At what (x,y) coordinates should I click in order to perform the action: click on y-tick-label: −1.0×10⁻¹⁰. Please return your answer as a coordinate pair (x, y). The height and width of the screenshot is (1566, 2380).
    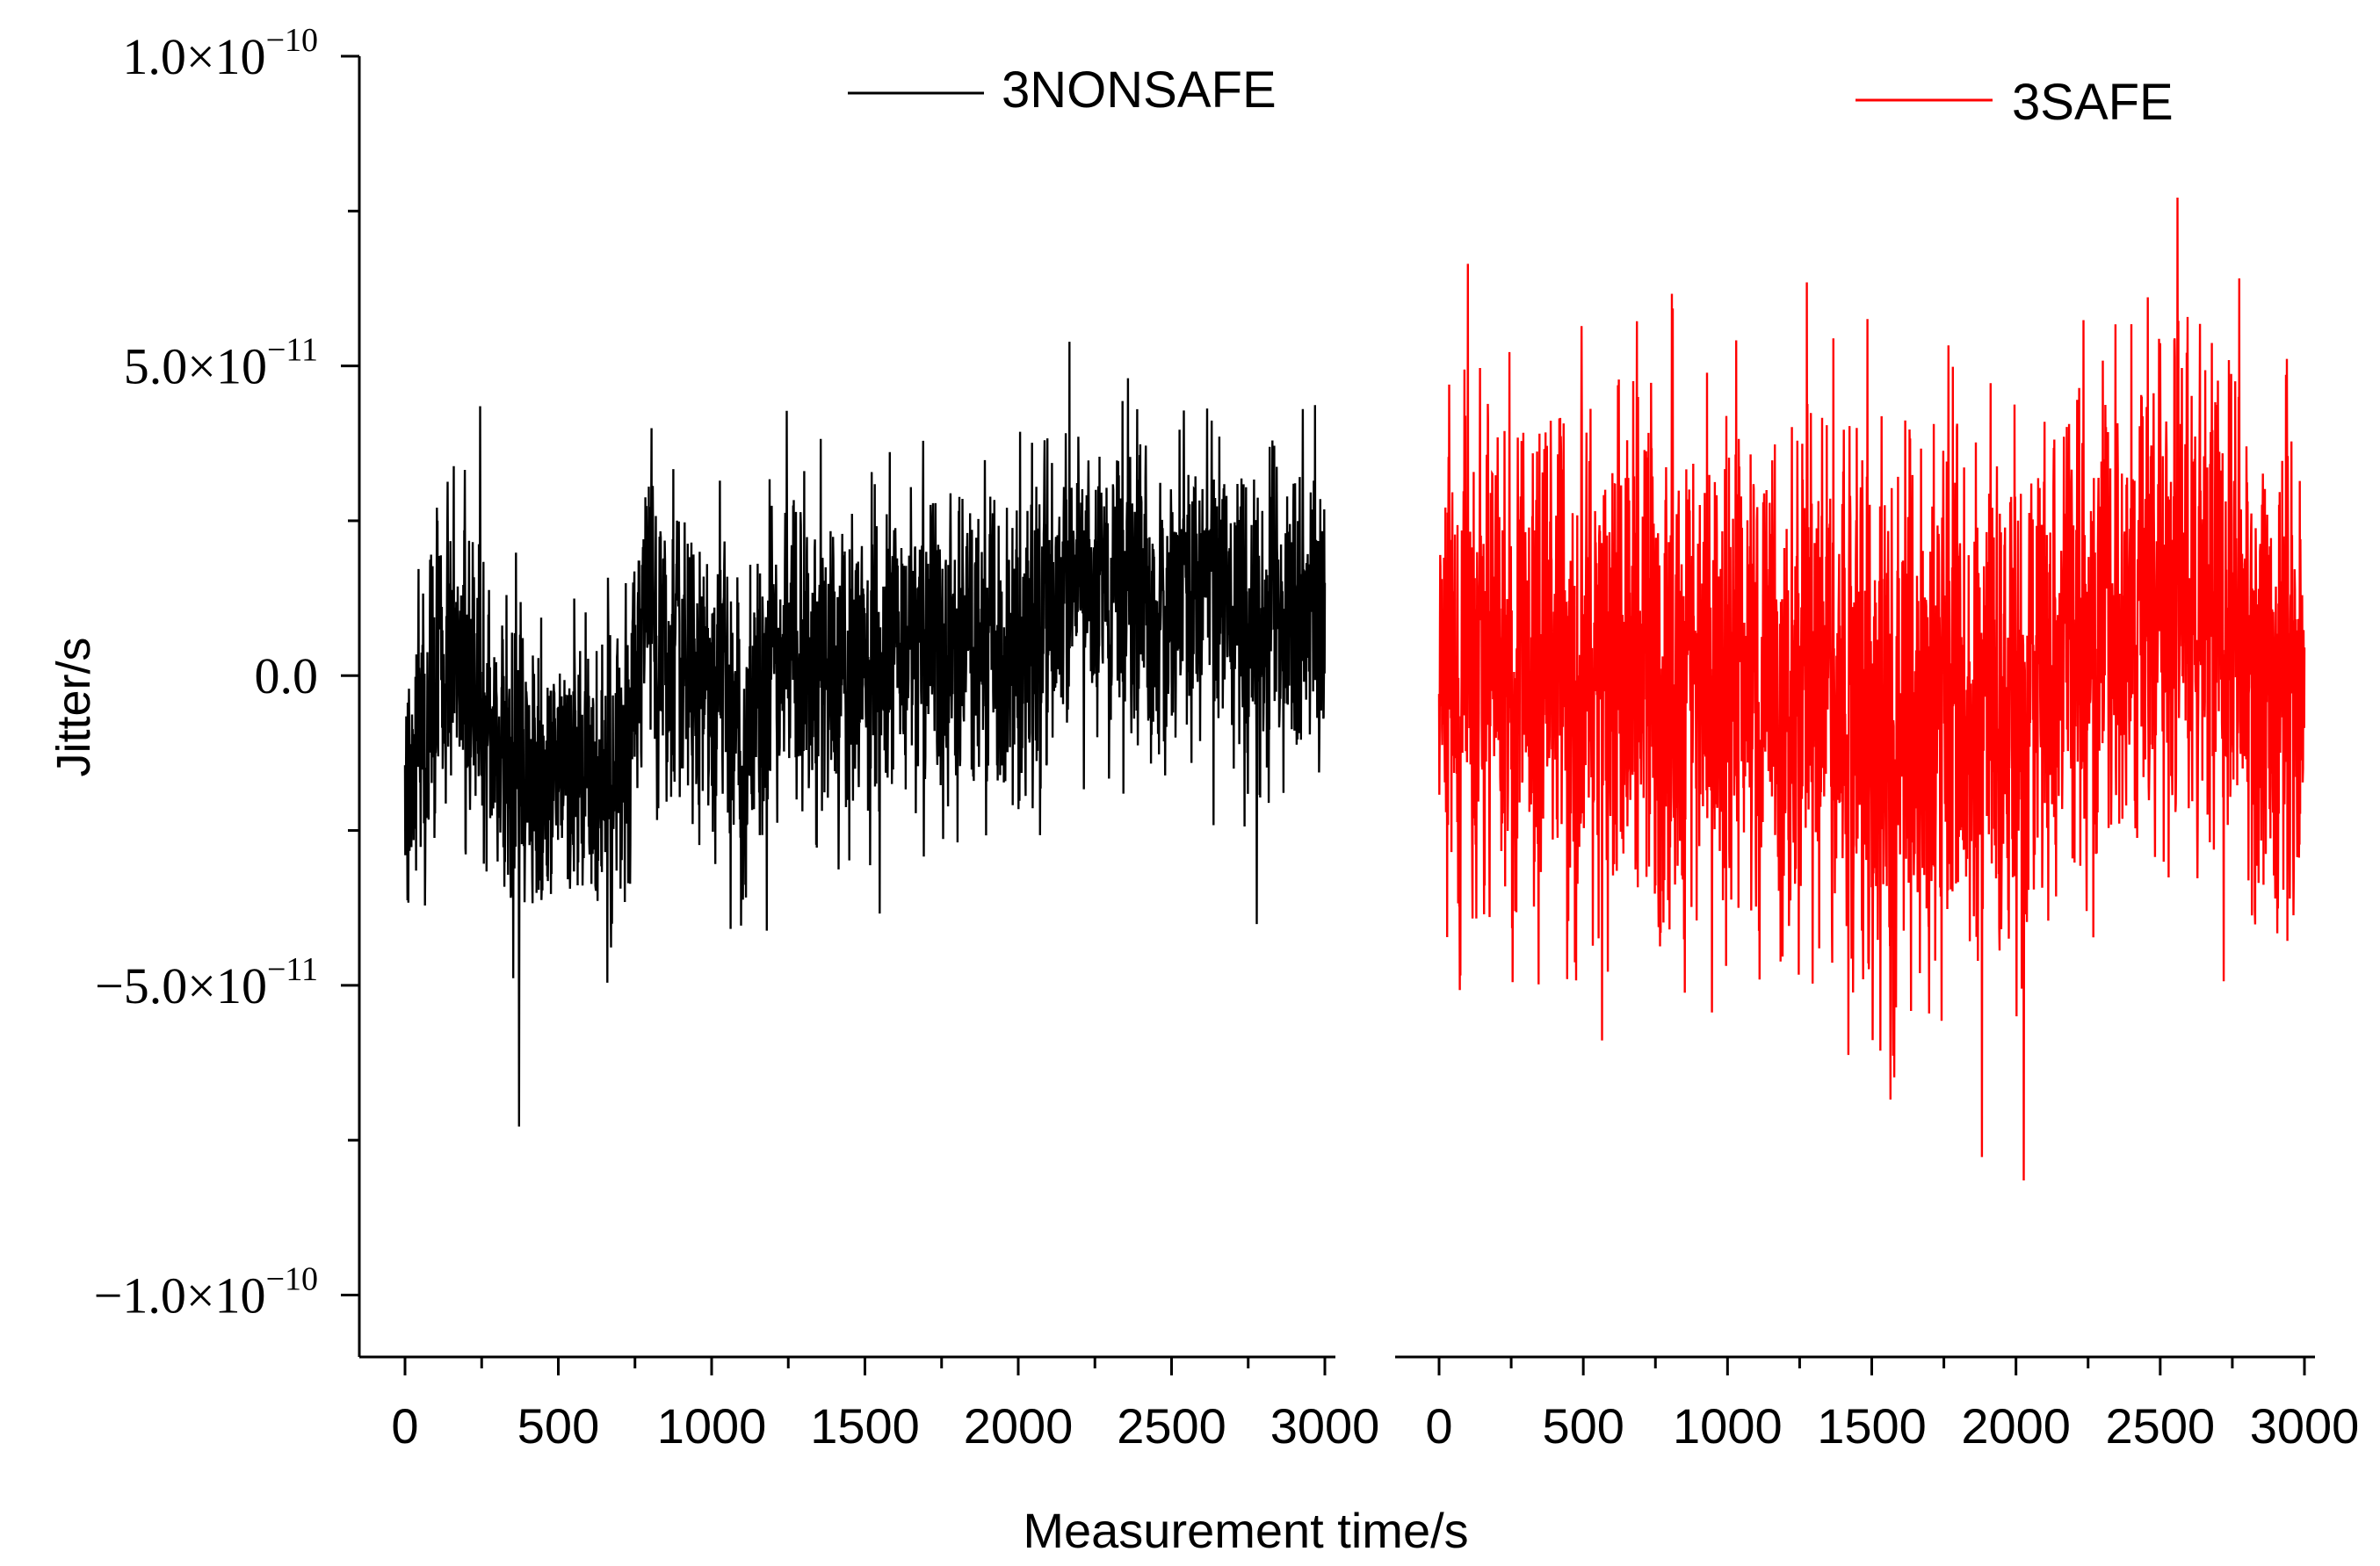
    Looking at the image, I should click on (206, 1292).